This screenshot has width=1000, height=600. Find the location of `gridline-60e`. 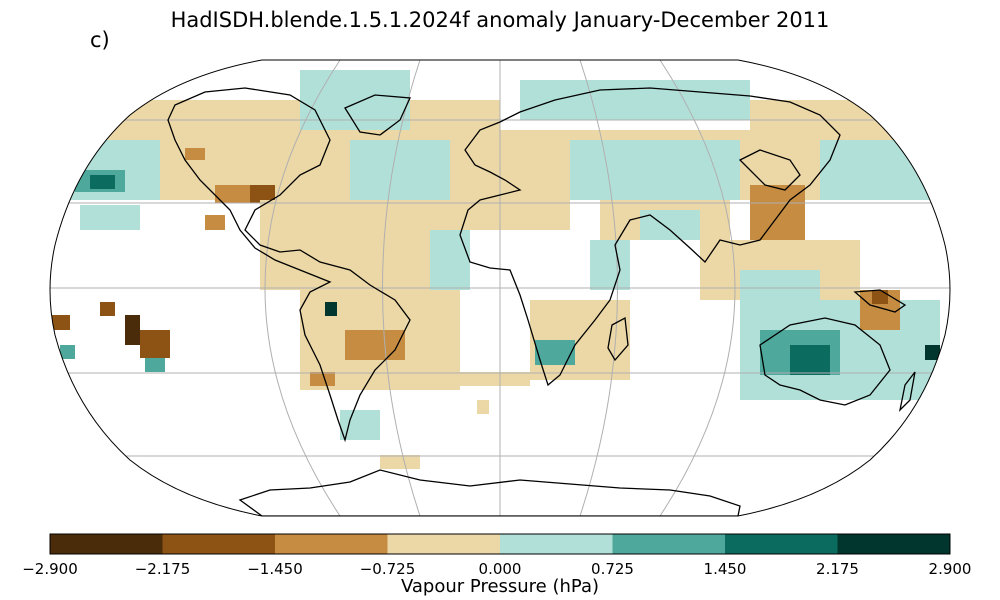

gridline-60e is located at coordinates (598, 288).